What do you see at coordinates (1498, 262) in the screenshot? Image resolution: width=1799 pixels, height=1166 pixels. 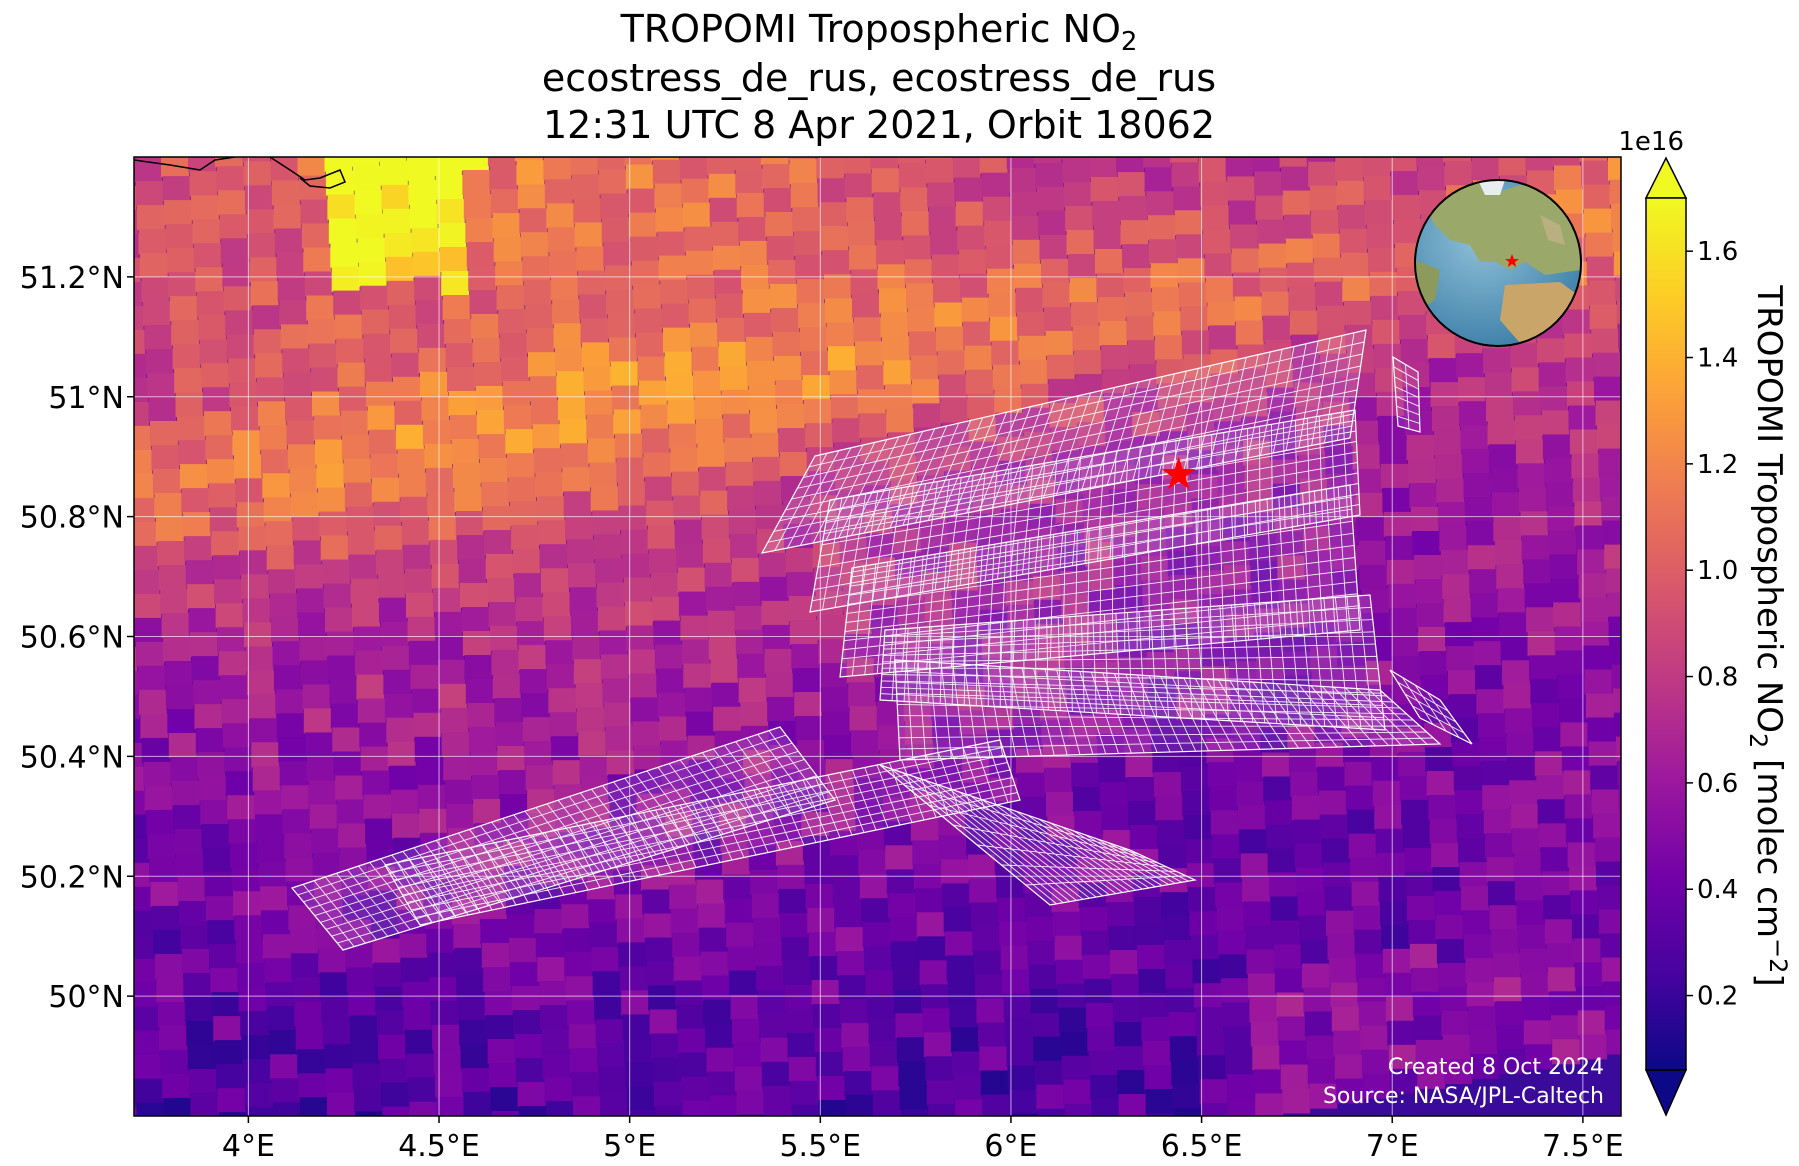 I see `globe-land` at bounding box center [1498, 262].